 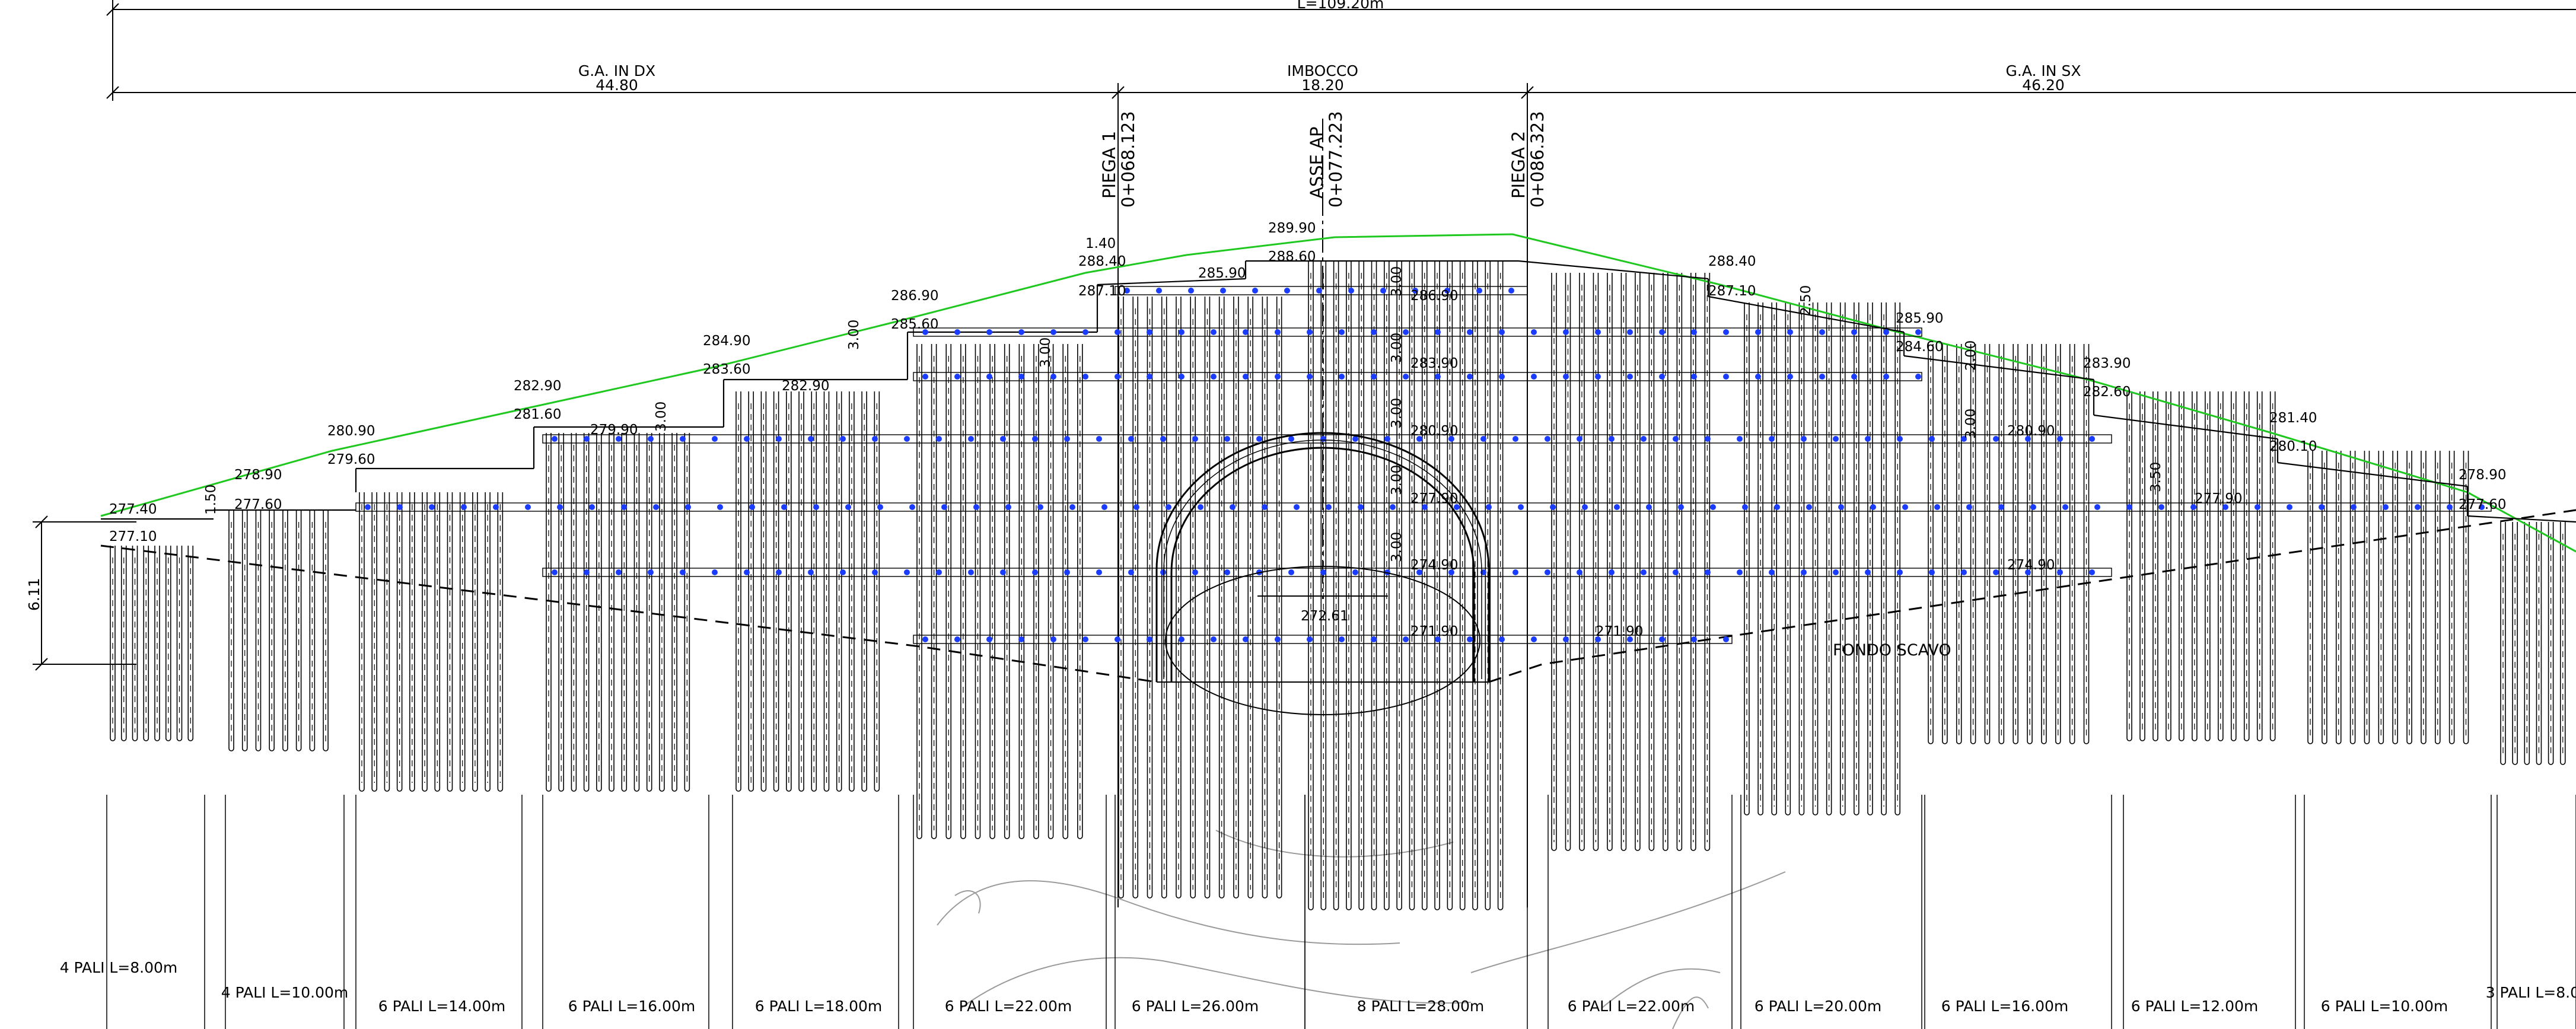 I want to click on elevation-label: 278.90, so click(x=258, y=475).